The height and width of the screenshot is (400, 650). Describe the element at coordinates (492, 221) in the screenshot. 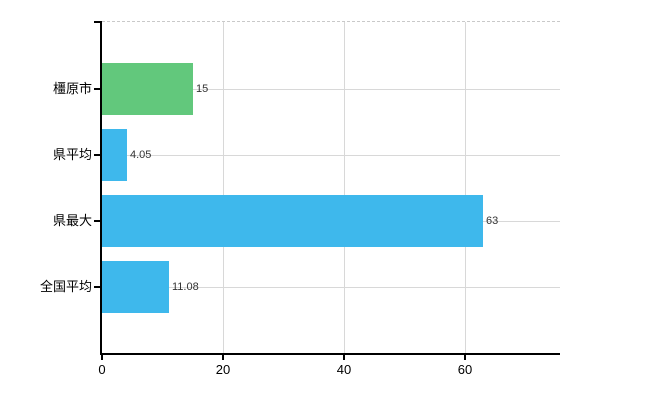

I see `bar-value-label: 63` at that location.